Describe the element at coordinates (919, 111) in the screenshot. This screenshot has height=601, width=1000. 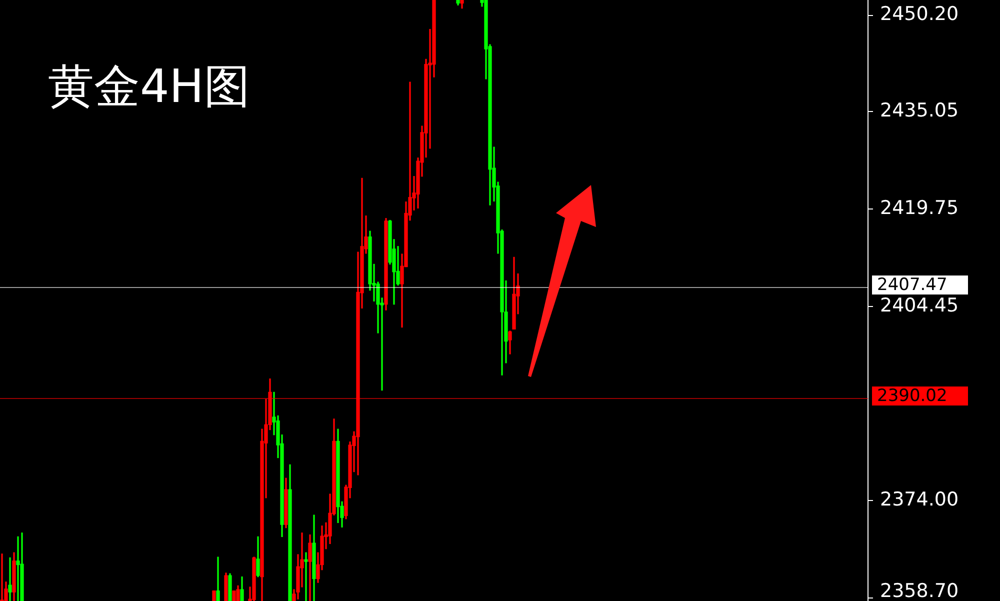
I see `y-tick-label: 2435.05` at that location.